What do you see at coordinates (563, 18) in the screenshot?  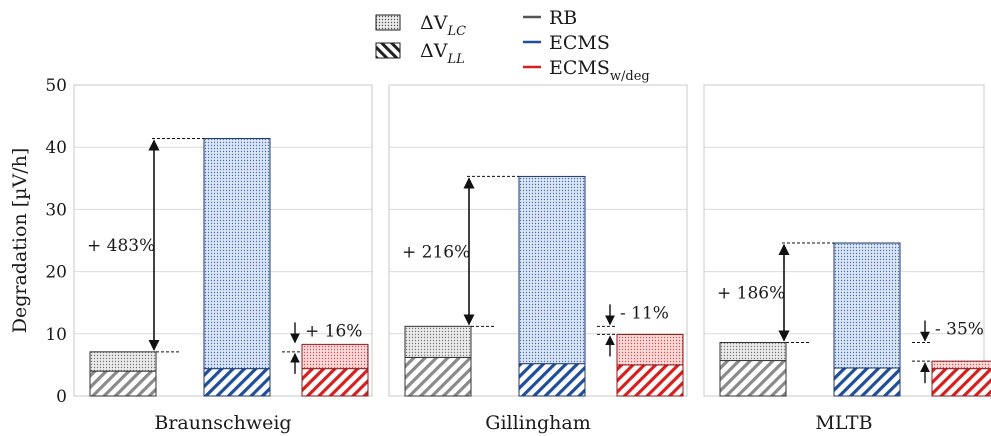 I see `legend-label-strategy: RB` at bounding box center [563, 18].